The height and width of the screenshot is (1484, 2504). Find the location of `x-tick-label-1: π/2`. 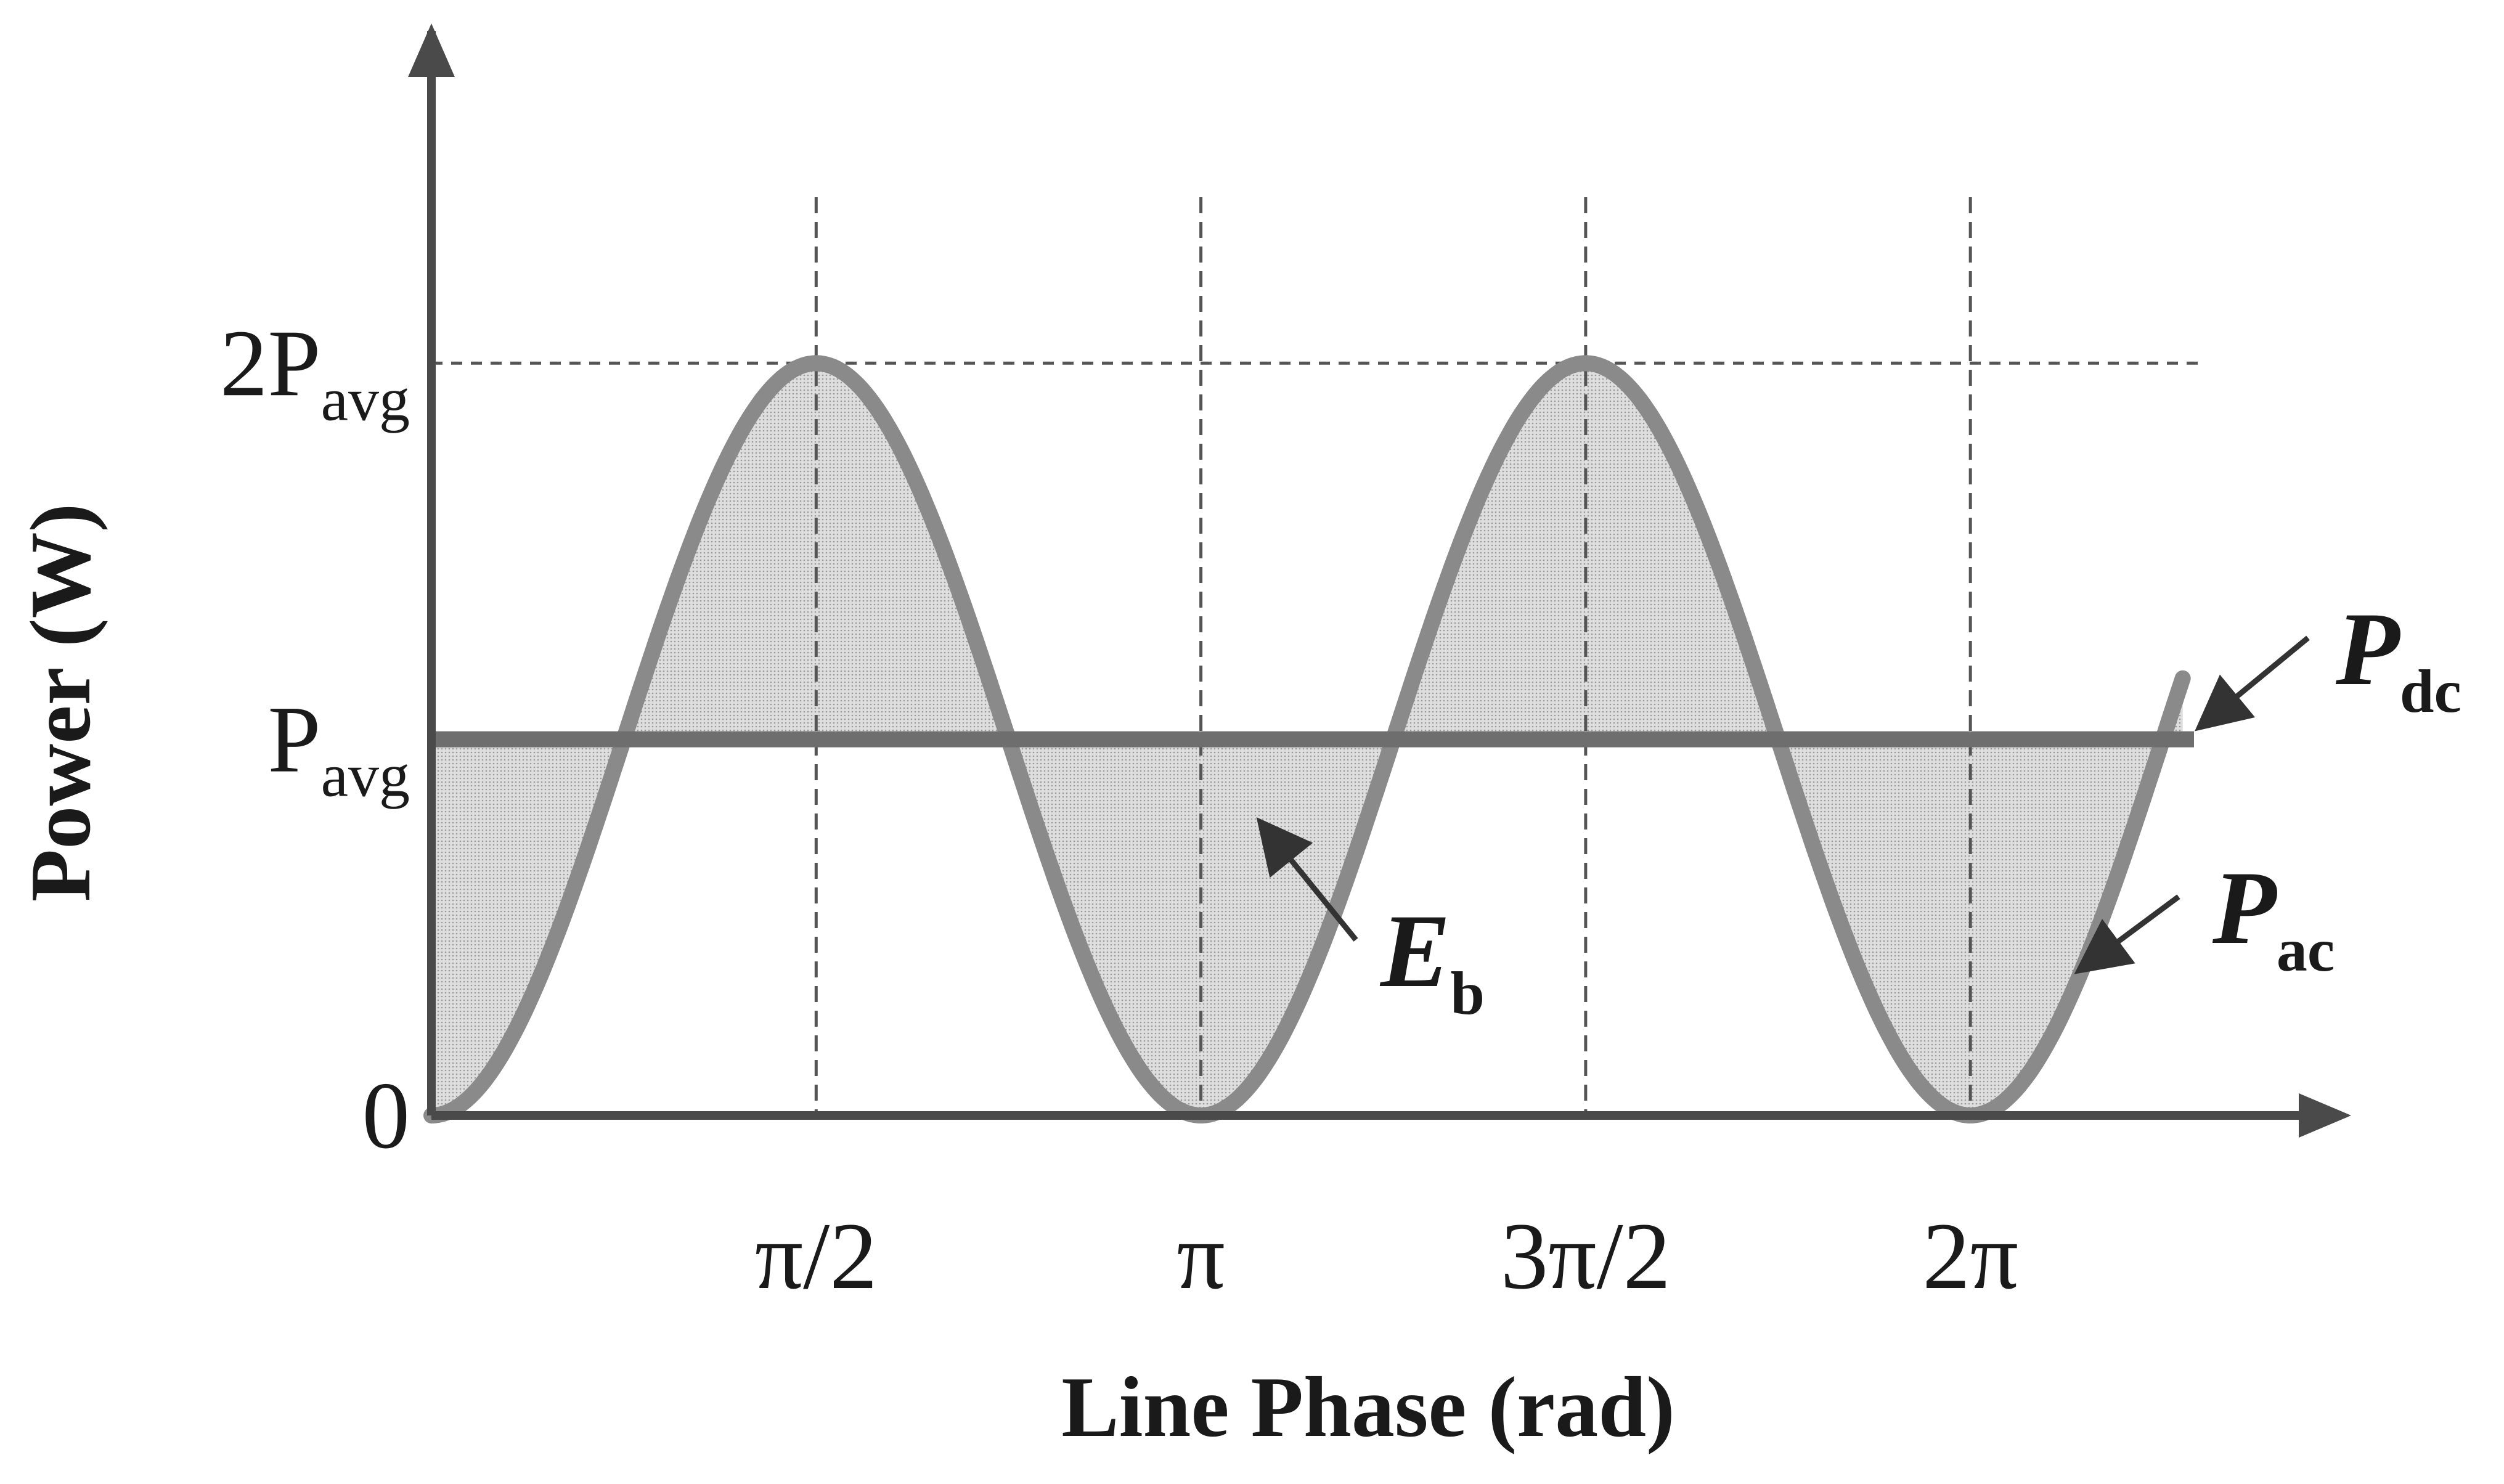

x-tick-label-1: π/2 is located at coordinates (816, 1256).